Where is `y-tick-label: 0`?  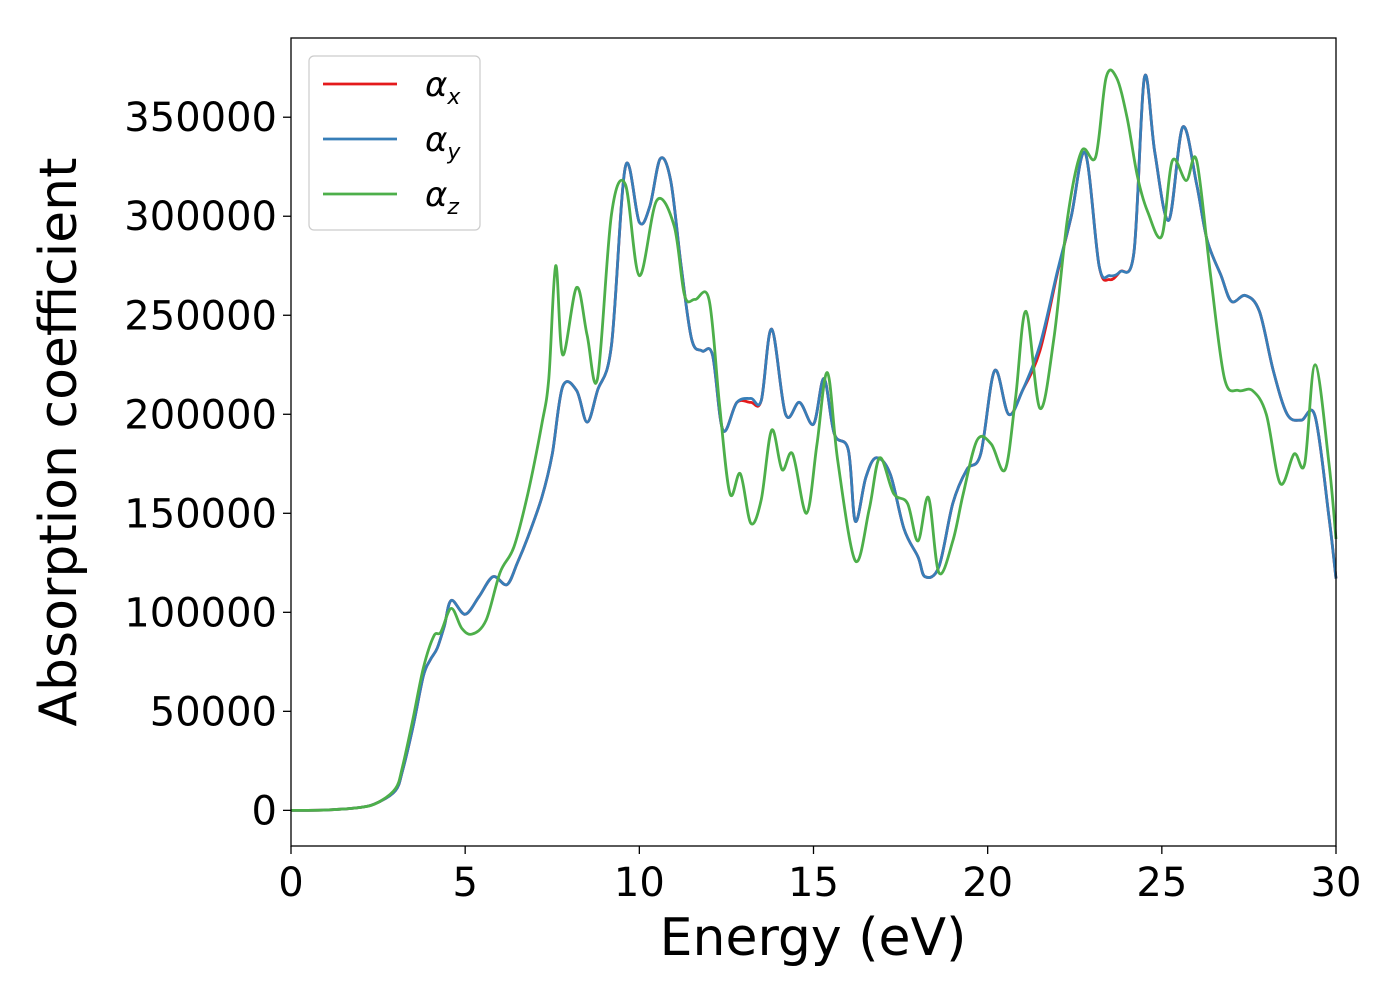
y-tick-label: 0 is located at coordinates (264, 811).